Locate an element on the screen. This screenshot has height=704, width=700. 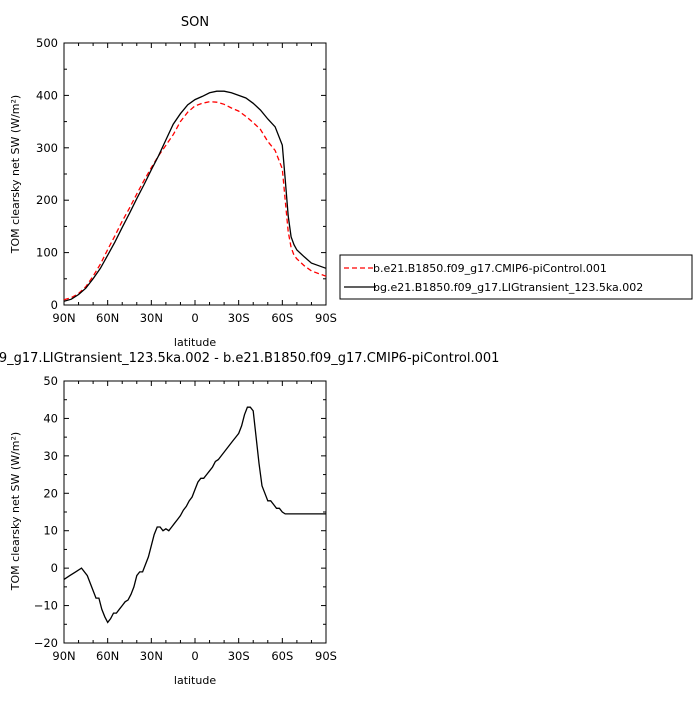
y-tick-label: 200 is located at coordinates (47, 200).